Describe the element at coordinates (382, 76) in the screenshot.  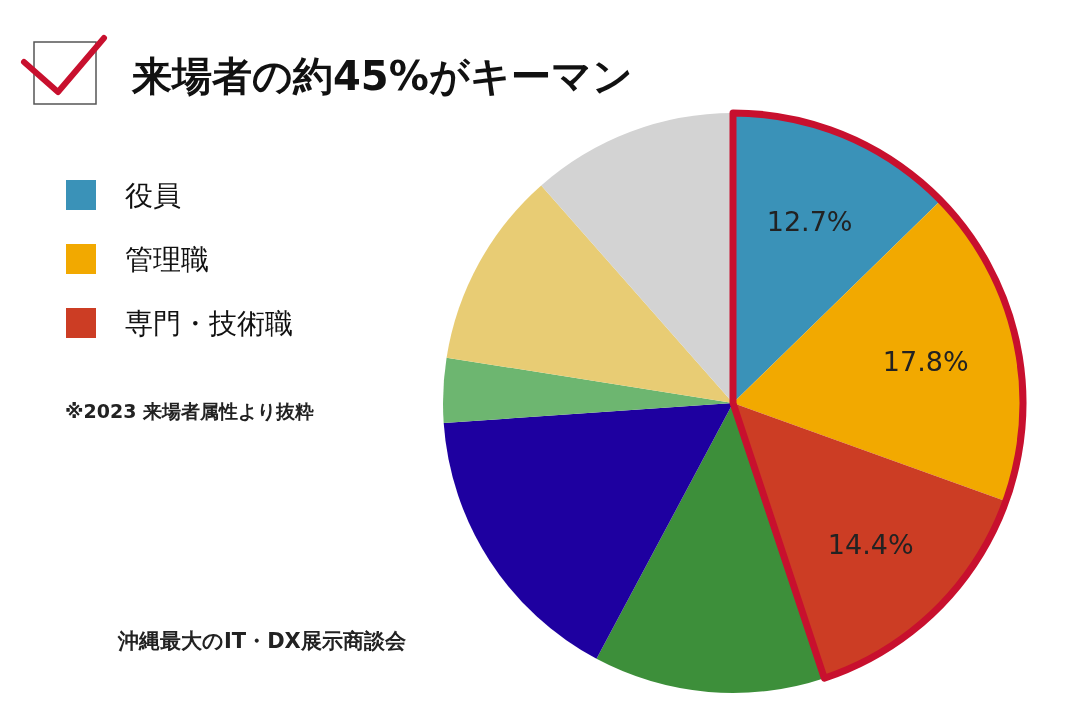
I see `chart-title: 来場者の約45%がキーマン` at that location.